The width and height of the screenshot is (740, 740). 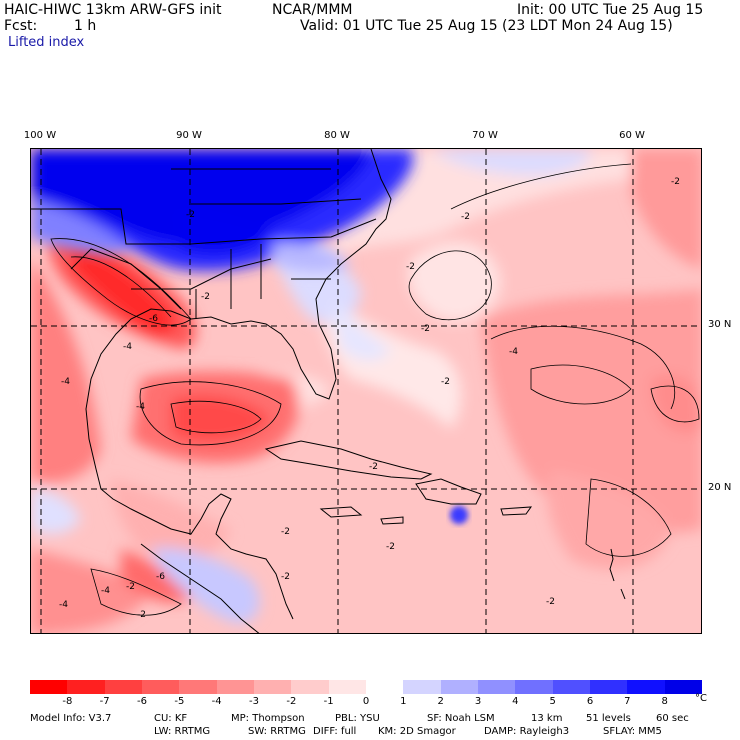 I want to click on colorbar-tick-label: -8, so click(x=67, y=701).